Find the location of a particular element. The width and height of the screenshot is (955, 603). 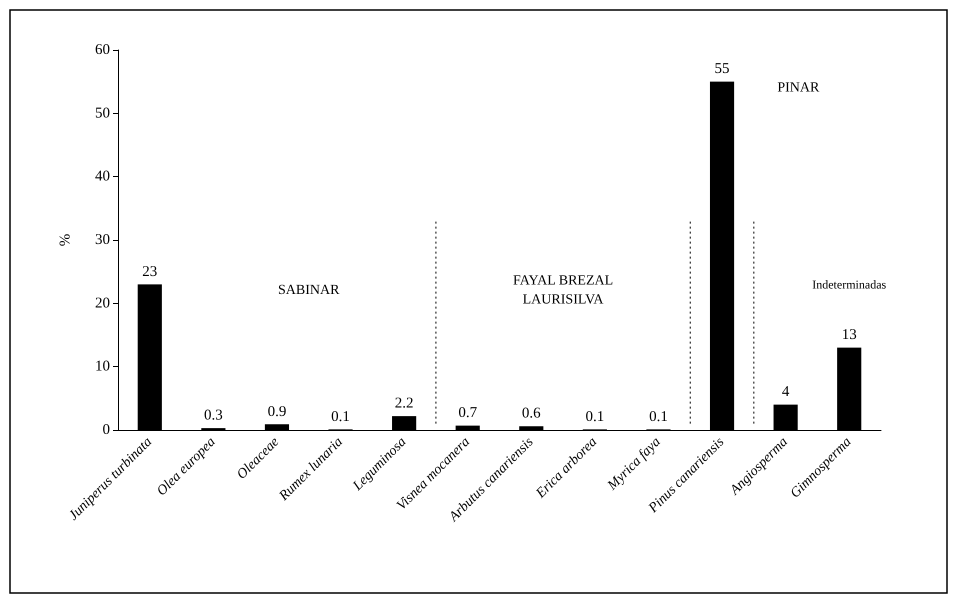

data-label: 0.3 is located at coordinates (213, 416).